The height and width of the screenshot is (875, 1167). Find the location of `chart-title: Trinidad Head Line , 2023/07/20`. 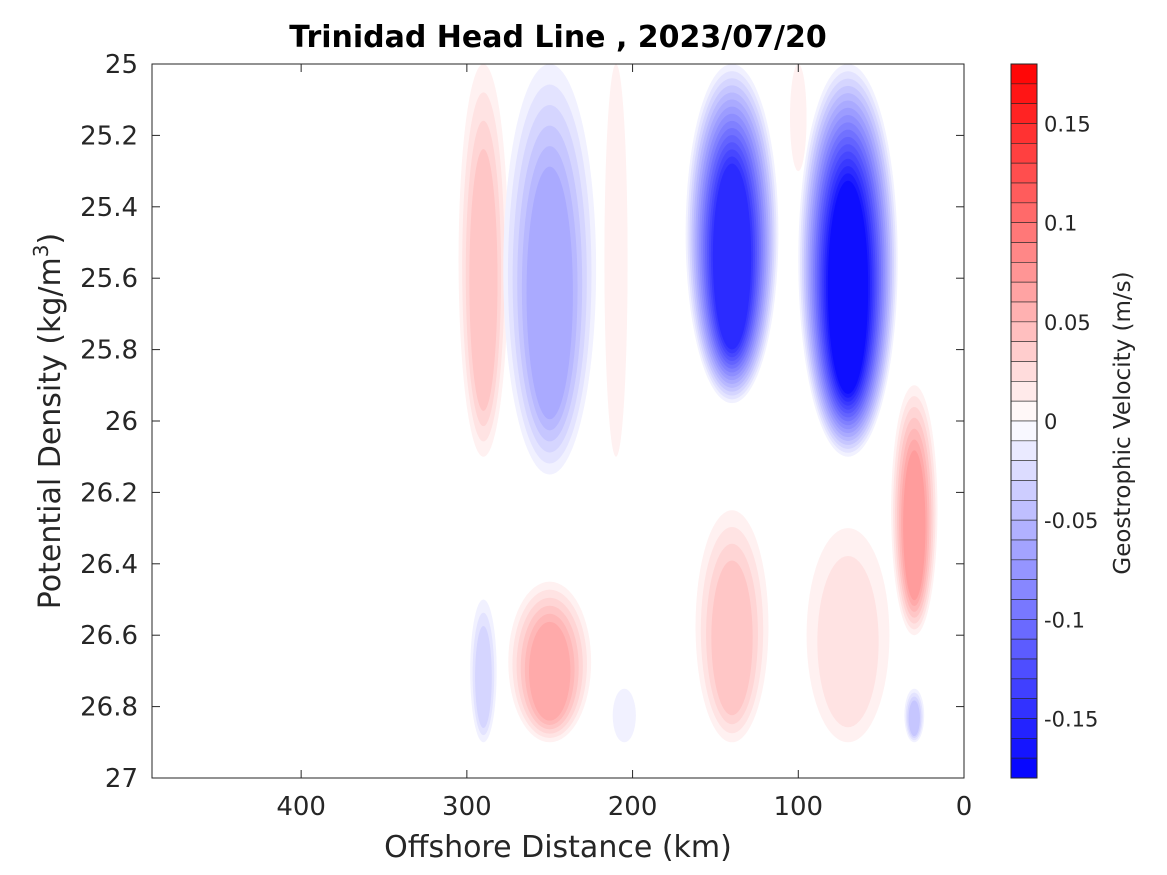

chart-title: Trinidad Head Line , 2023/07/20 is located at coordinates (557, 37).